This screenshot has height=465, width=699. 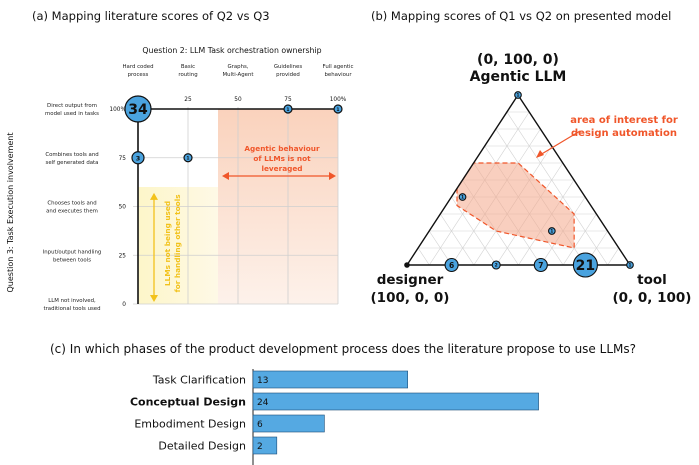 I want to click on y-category-label: Combines tools and self generated data, so click(x=71, y=159).